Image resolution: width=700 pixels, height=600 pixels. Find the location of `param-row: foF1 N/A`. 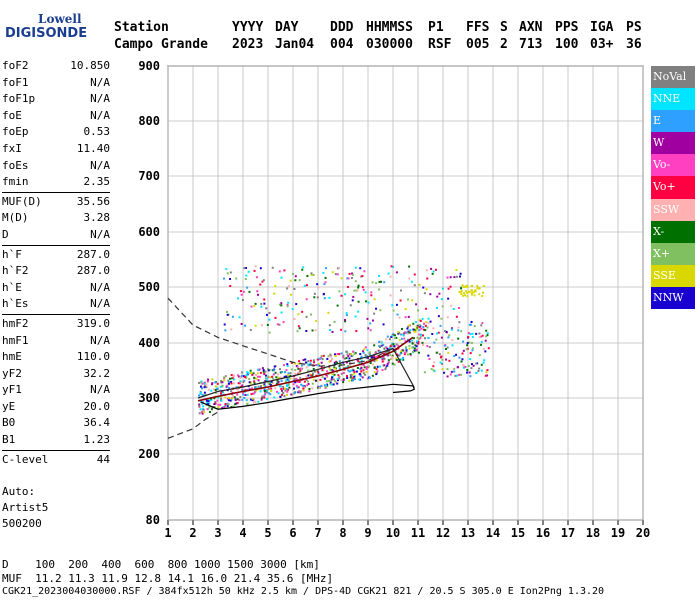

param-row: foF1 N/A is located at coordinates (56, 83).